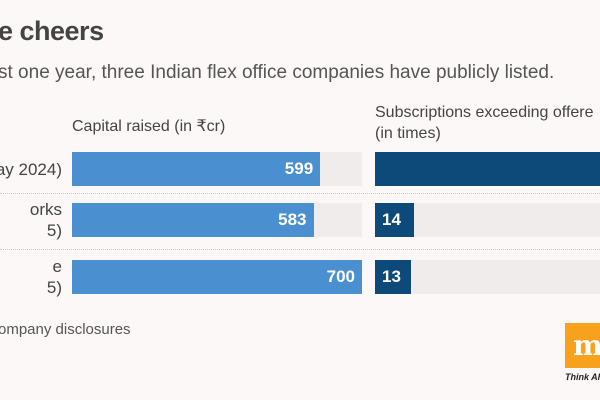 The image size is (600, 400). I want to click on subscription-bar-track, so click(487, 169).